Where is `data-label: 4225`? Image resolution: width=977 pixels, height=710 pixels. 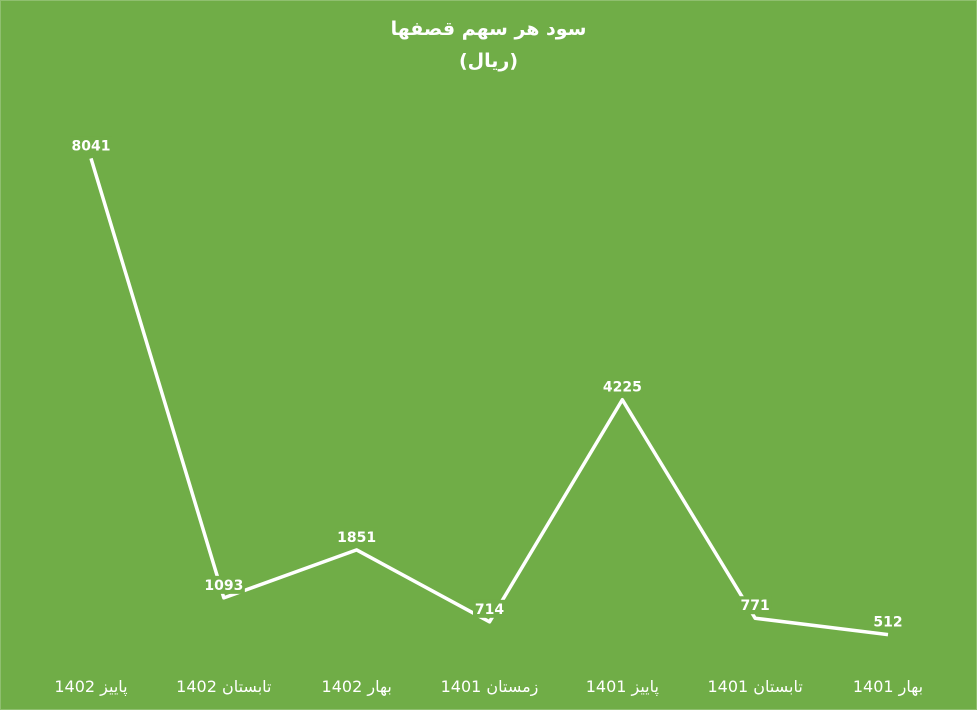
data-label: 4225 is located at coordinates (622, 388).